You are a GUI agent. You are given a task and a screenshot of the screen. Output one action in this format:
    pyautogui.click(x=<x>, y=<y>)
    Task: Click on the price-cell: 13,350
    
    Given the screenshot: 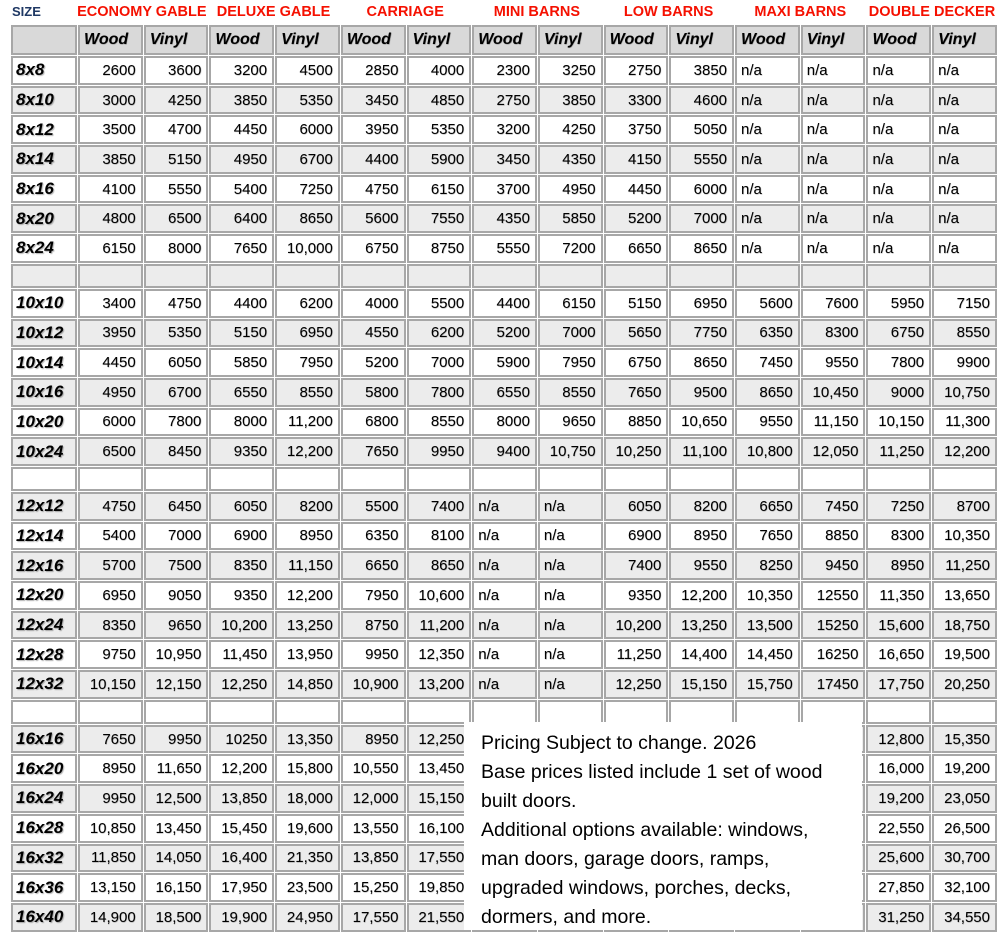 What is the action you would take?
    pyautogui.click(x=307, y=739)
    